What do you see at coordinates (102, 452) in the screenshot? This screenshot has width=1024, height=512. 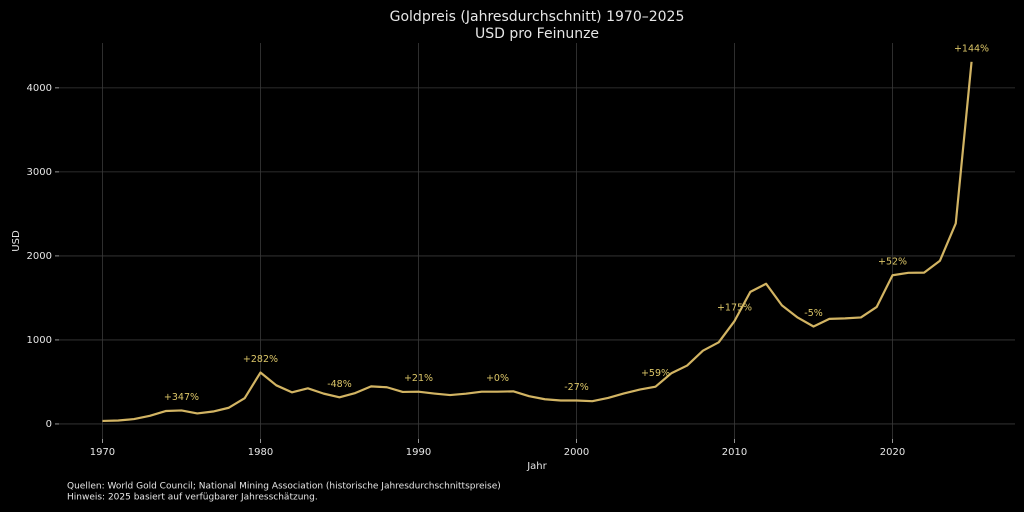 I see `x-tick-label: 1970` at bounding box center [102, 452].